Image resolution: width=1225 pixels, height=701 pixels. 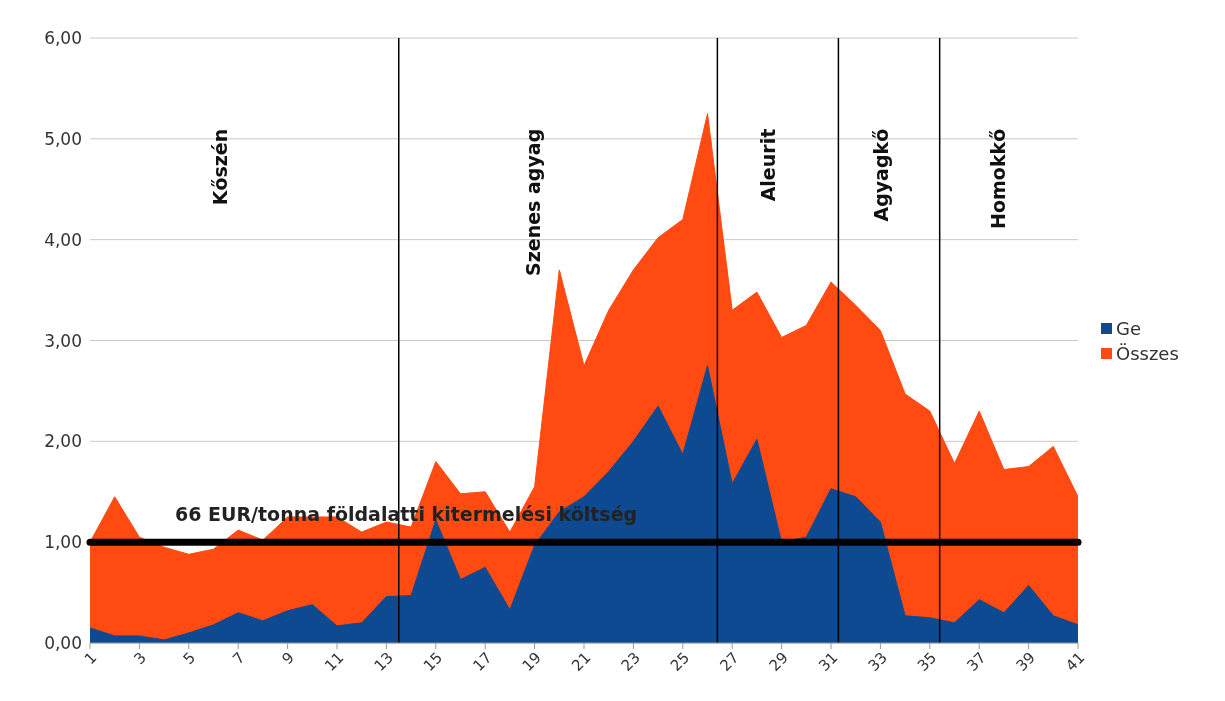 I want to click on x-tick-label: 3, so click(x=140, y=658).